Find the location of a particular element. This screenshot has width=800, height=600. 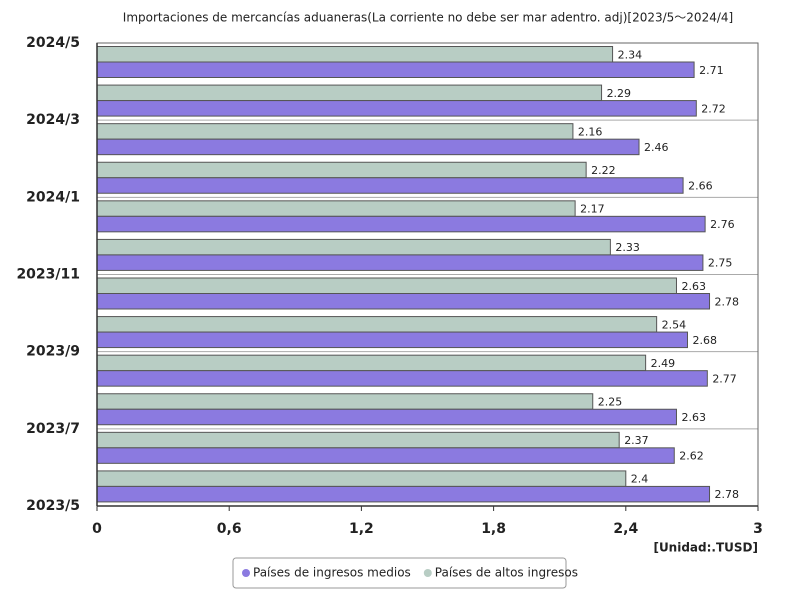

legend-label: Países de ingresos medios is located at coordinates (332, 573).